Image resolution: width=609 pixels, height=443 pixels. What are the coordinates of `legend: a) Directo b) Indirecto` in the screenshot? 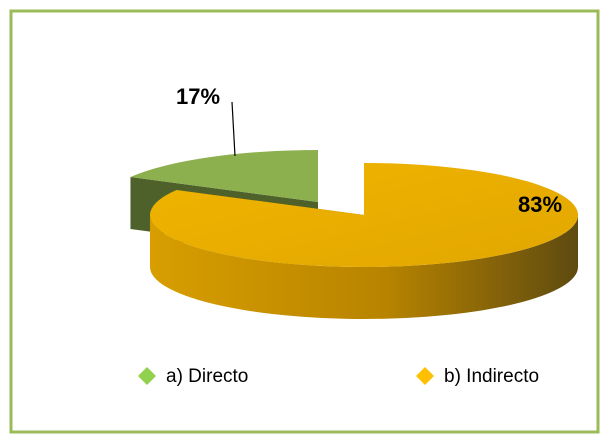 It's located at (338, 376).